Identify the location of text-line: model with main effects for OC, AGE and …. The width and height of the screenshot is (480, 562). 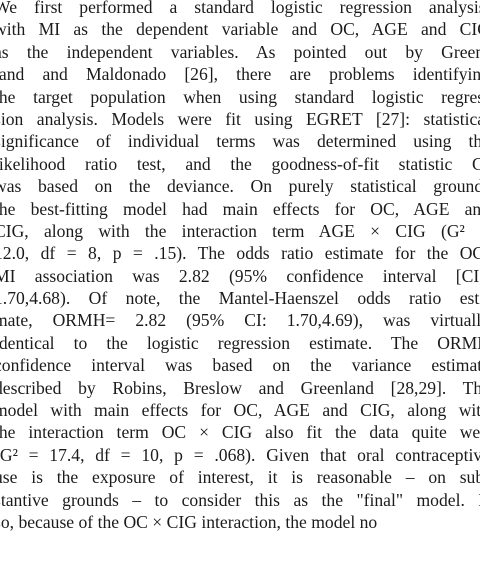
(240, 410).